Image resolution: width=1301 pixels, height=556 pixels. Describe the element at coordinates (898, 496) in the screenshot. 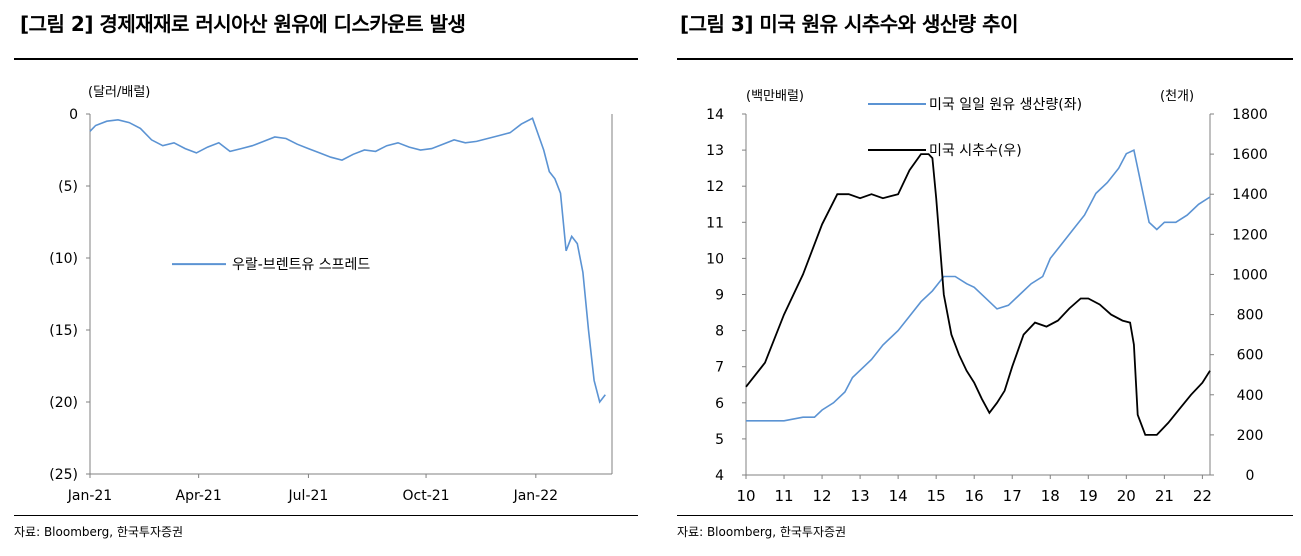

I see `right-x-tick-label: 14` at that location.